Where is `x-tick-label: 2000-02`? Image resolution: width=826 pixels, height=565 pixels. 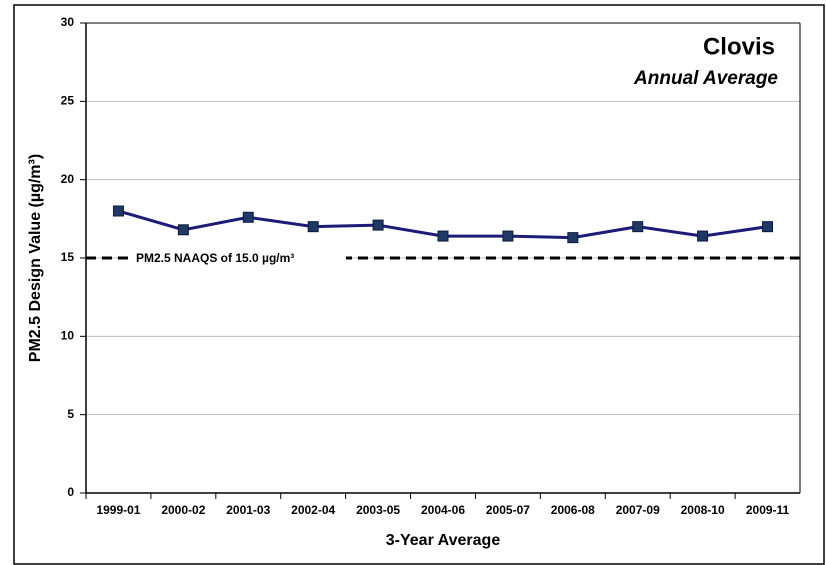 x-tick-label: 2000-02 is located at coordinates (183, 510).